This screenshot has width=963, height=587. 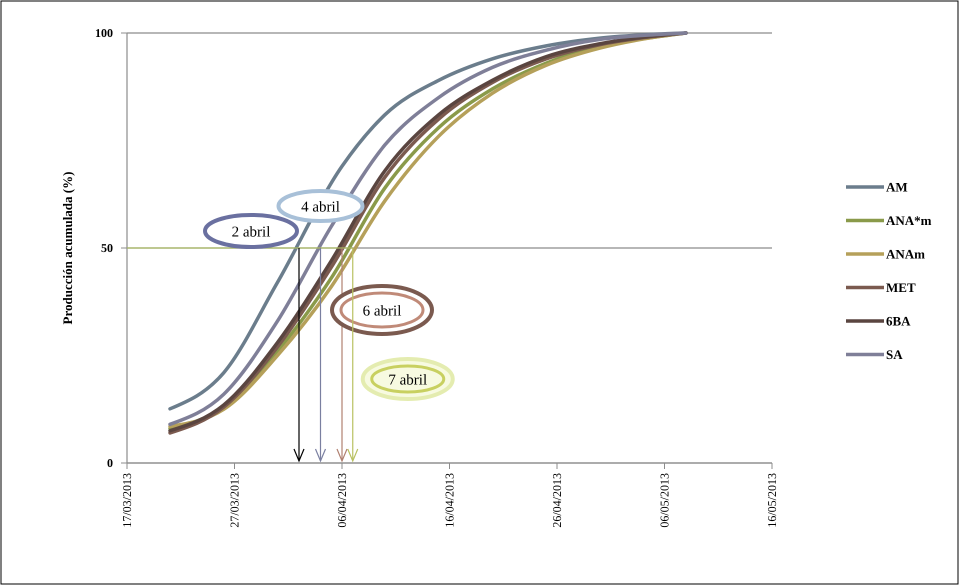 What do you see at coordinates (104, 33) in the screenshot?
I see `y-tick-label: 100` at bounding box center [104, 33].